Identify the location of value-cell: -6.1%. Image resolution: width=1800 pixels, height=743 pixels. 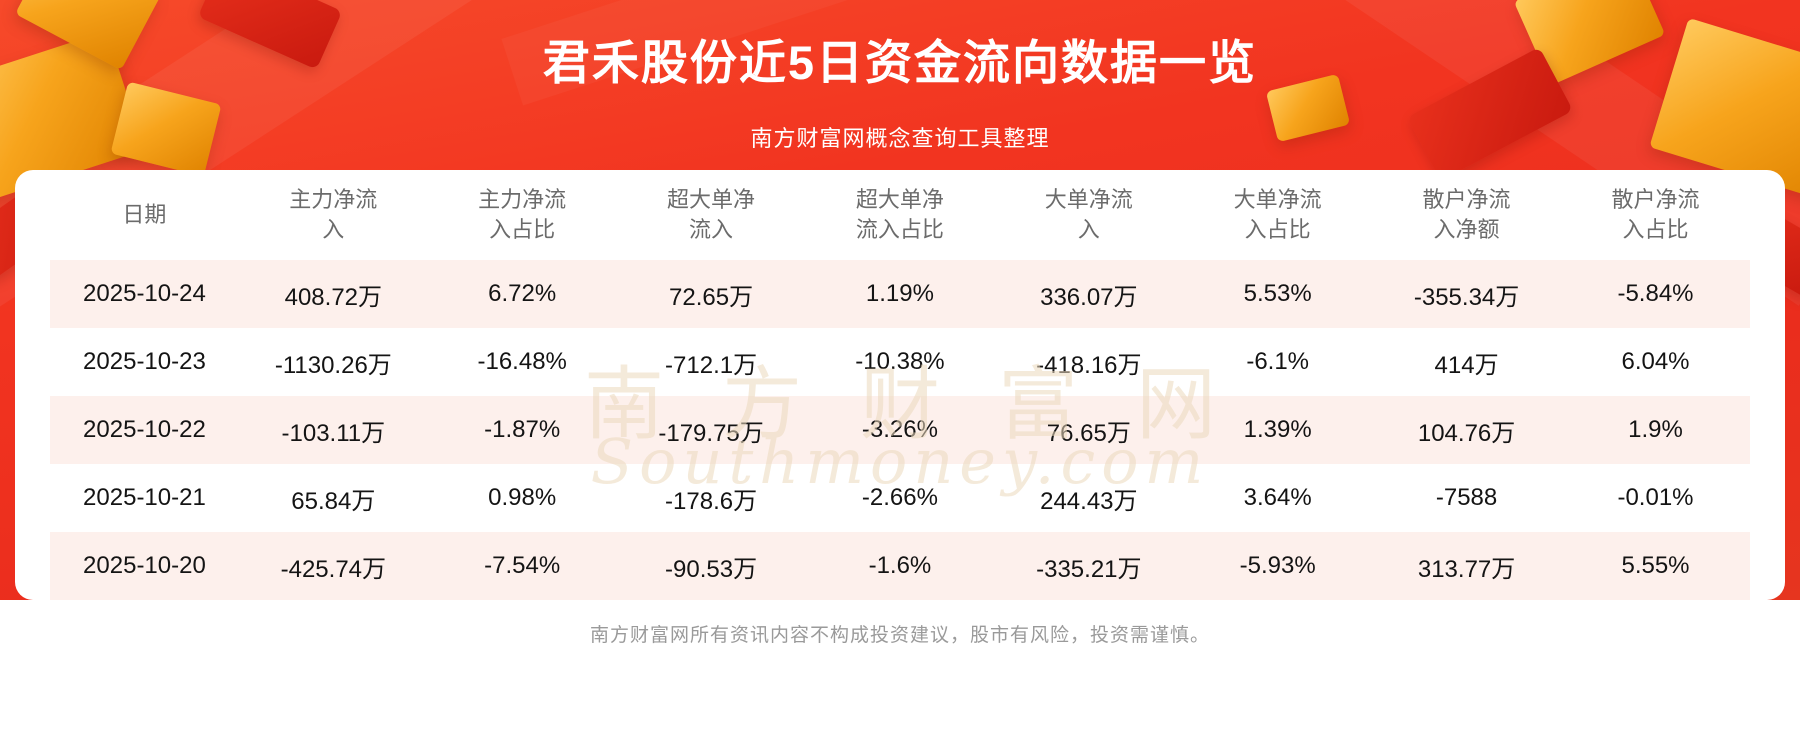
(1278, 361).